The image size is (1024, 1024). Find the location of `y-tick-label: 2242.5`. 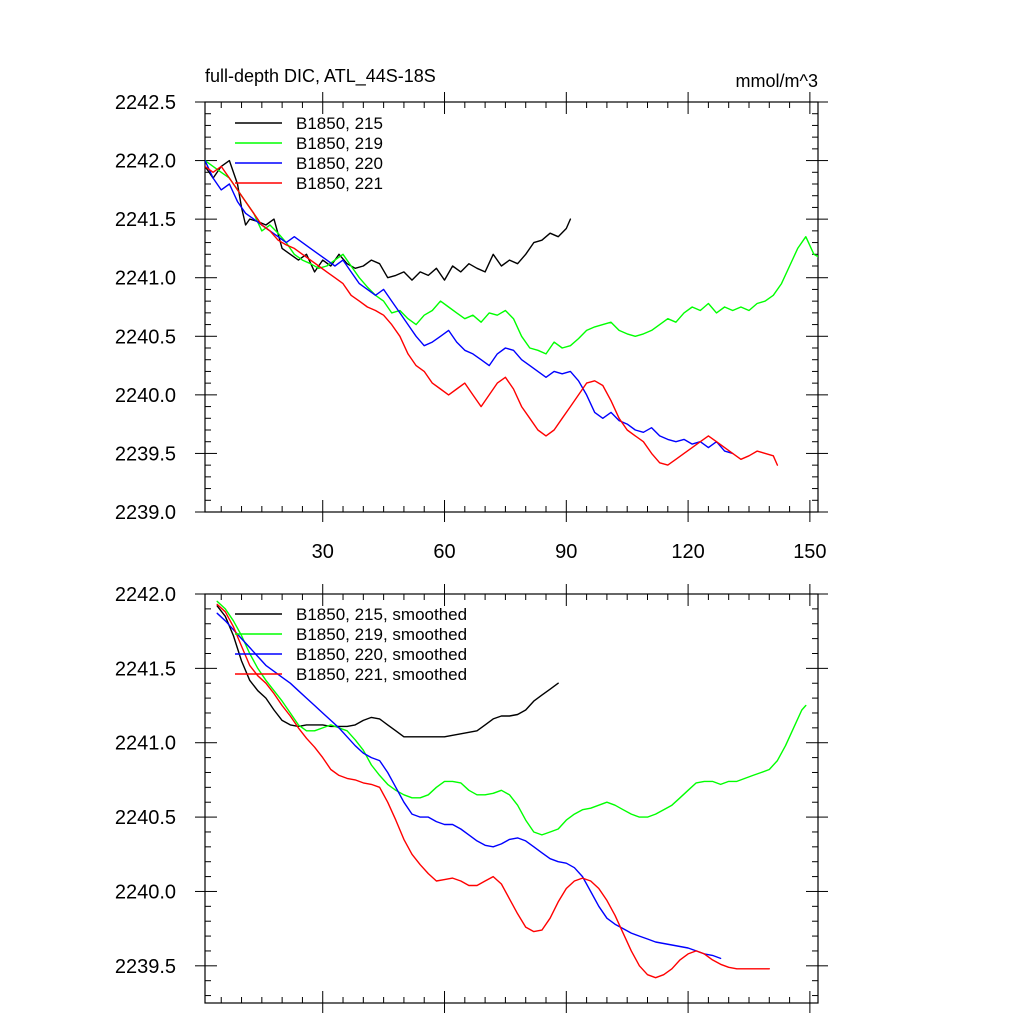

y-tick-label: 2242.5 is located at coordinates (145, 103).